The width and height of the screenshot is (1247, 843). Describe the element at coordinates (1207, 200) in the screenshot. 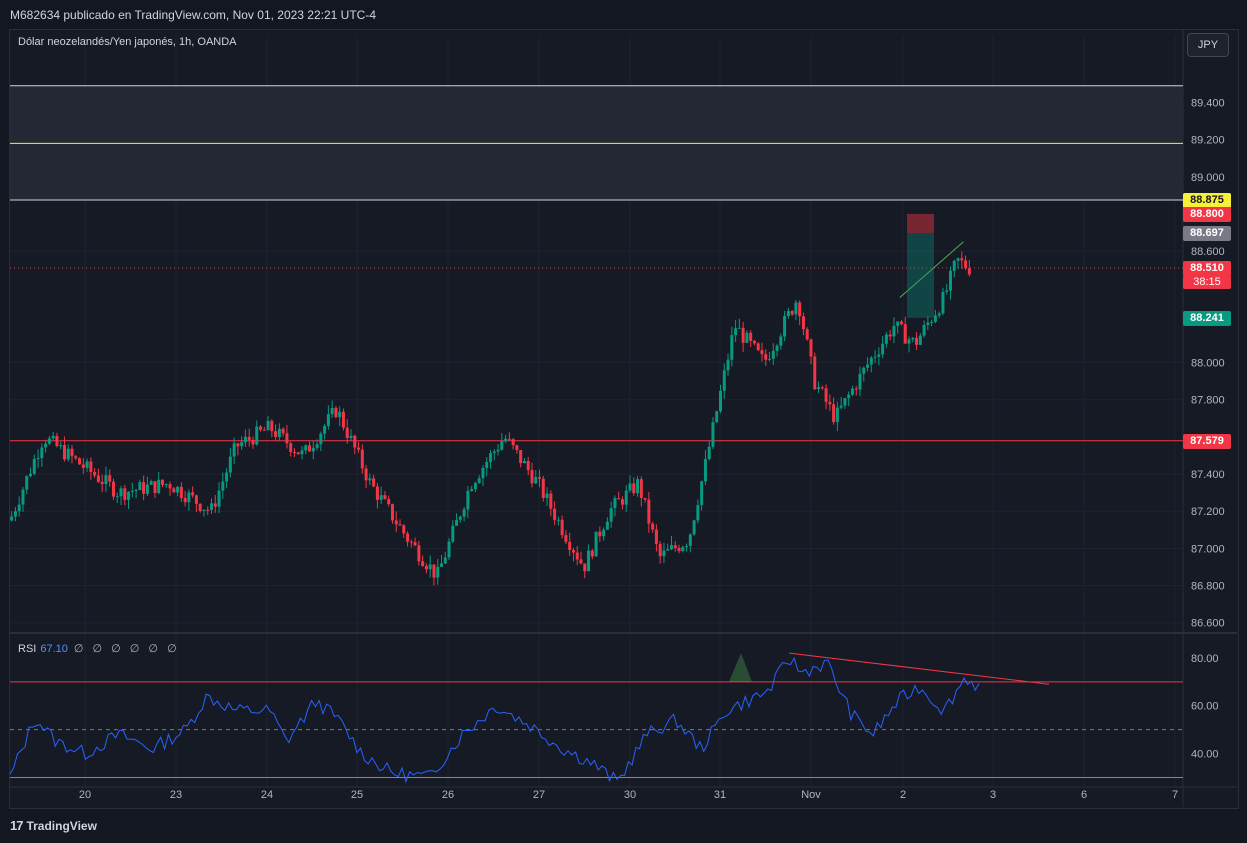

I see `price-tag: 88.875` at that location.